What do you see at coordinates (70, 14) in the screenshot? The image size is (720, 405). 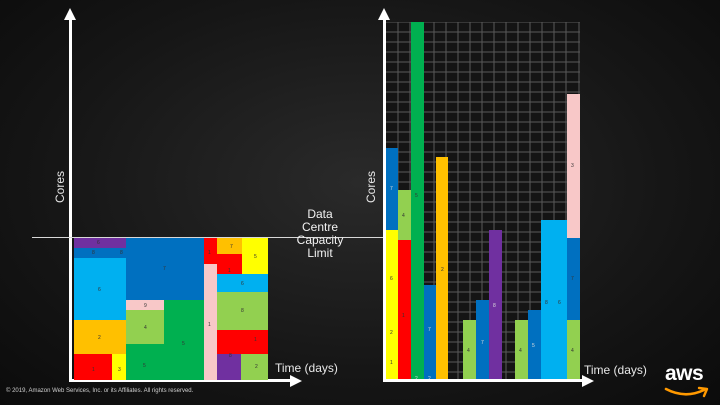 I see `left-y-axis-arrow` at bounding box center [70, 14].